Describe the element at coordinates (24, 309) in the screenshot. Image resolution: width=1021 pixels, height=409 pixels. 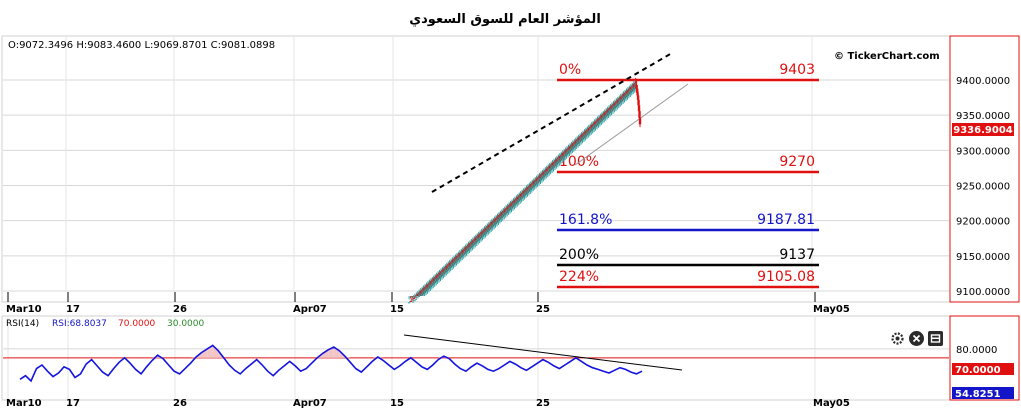
I see `date-tick-label: Mar10` at that location.